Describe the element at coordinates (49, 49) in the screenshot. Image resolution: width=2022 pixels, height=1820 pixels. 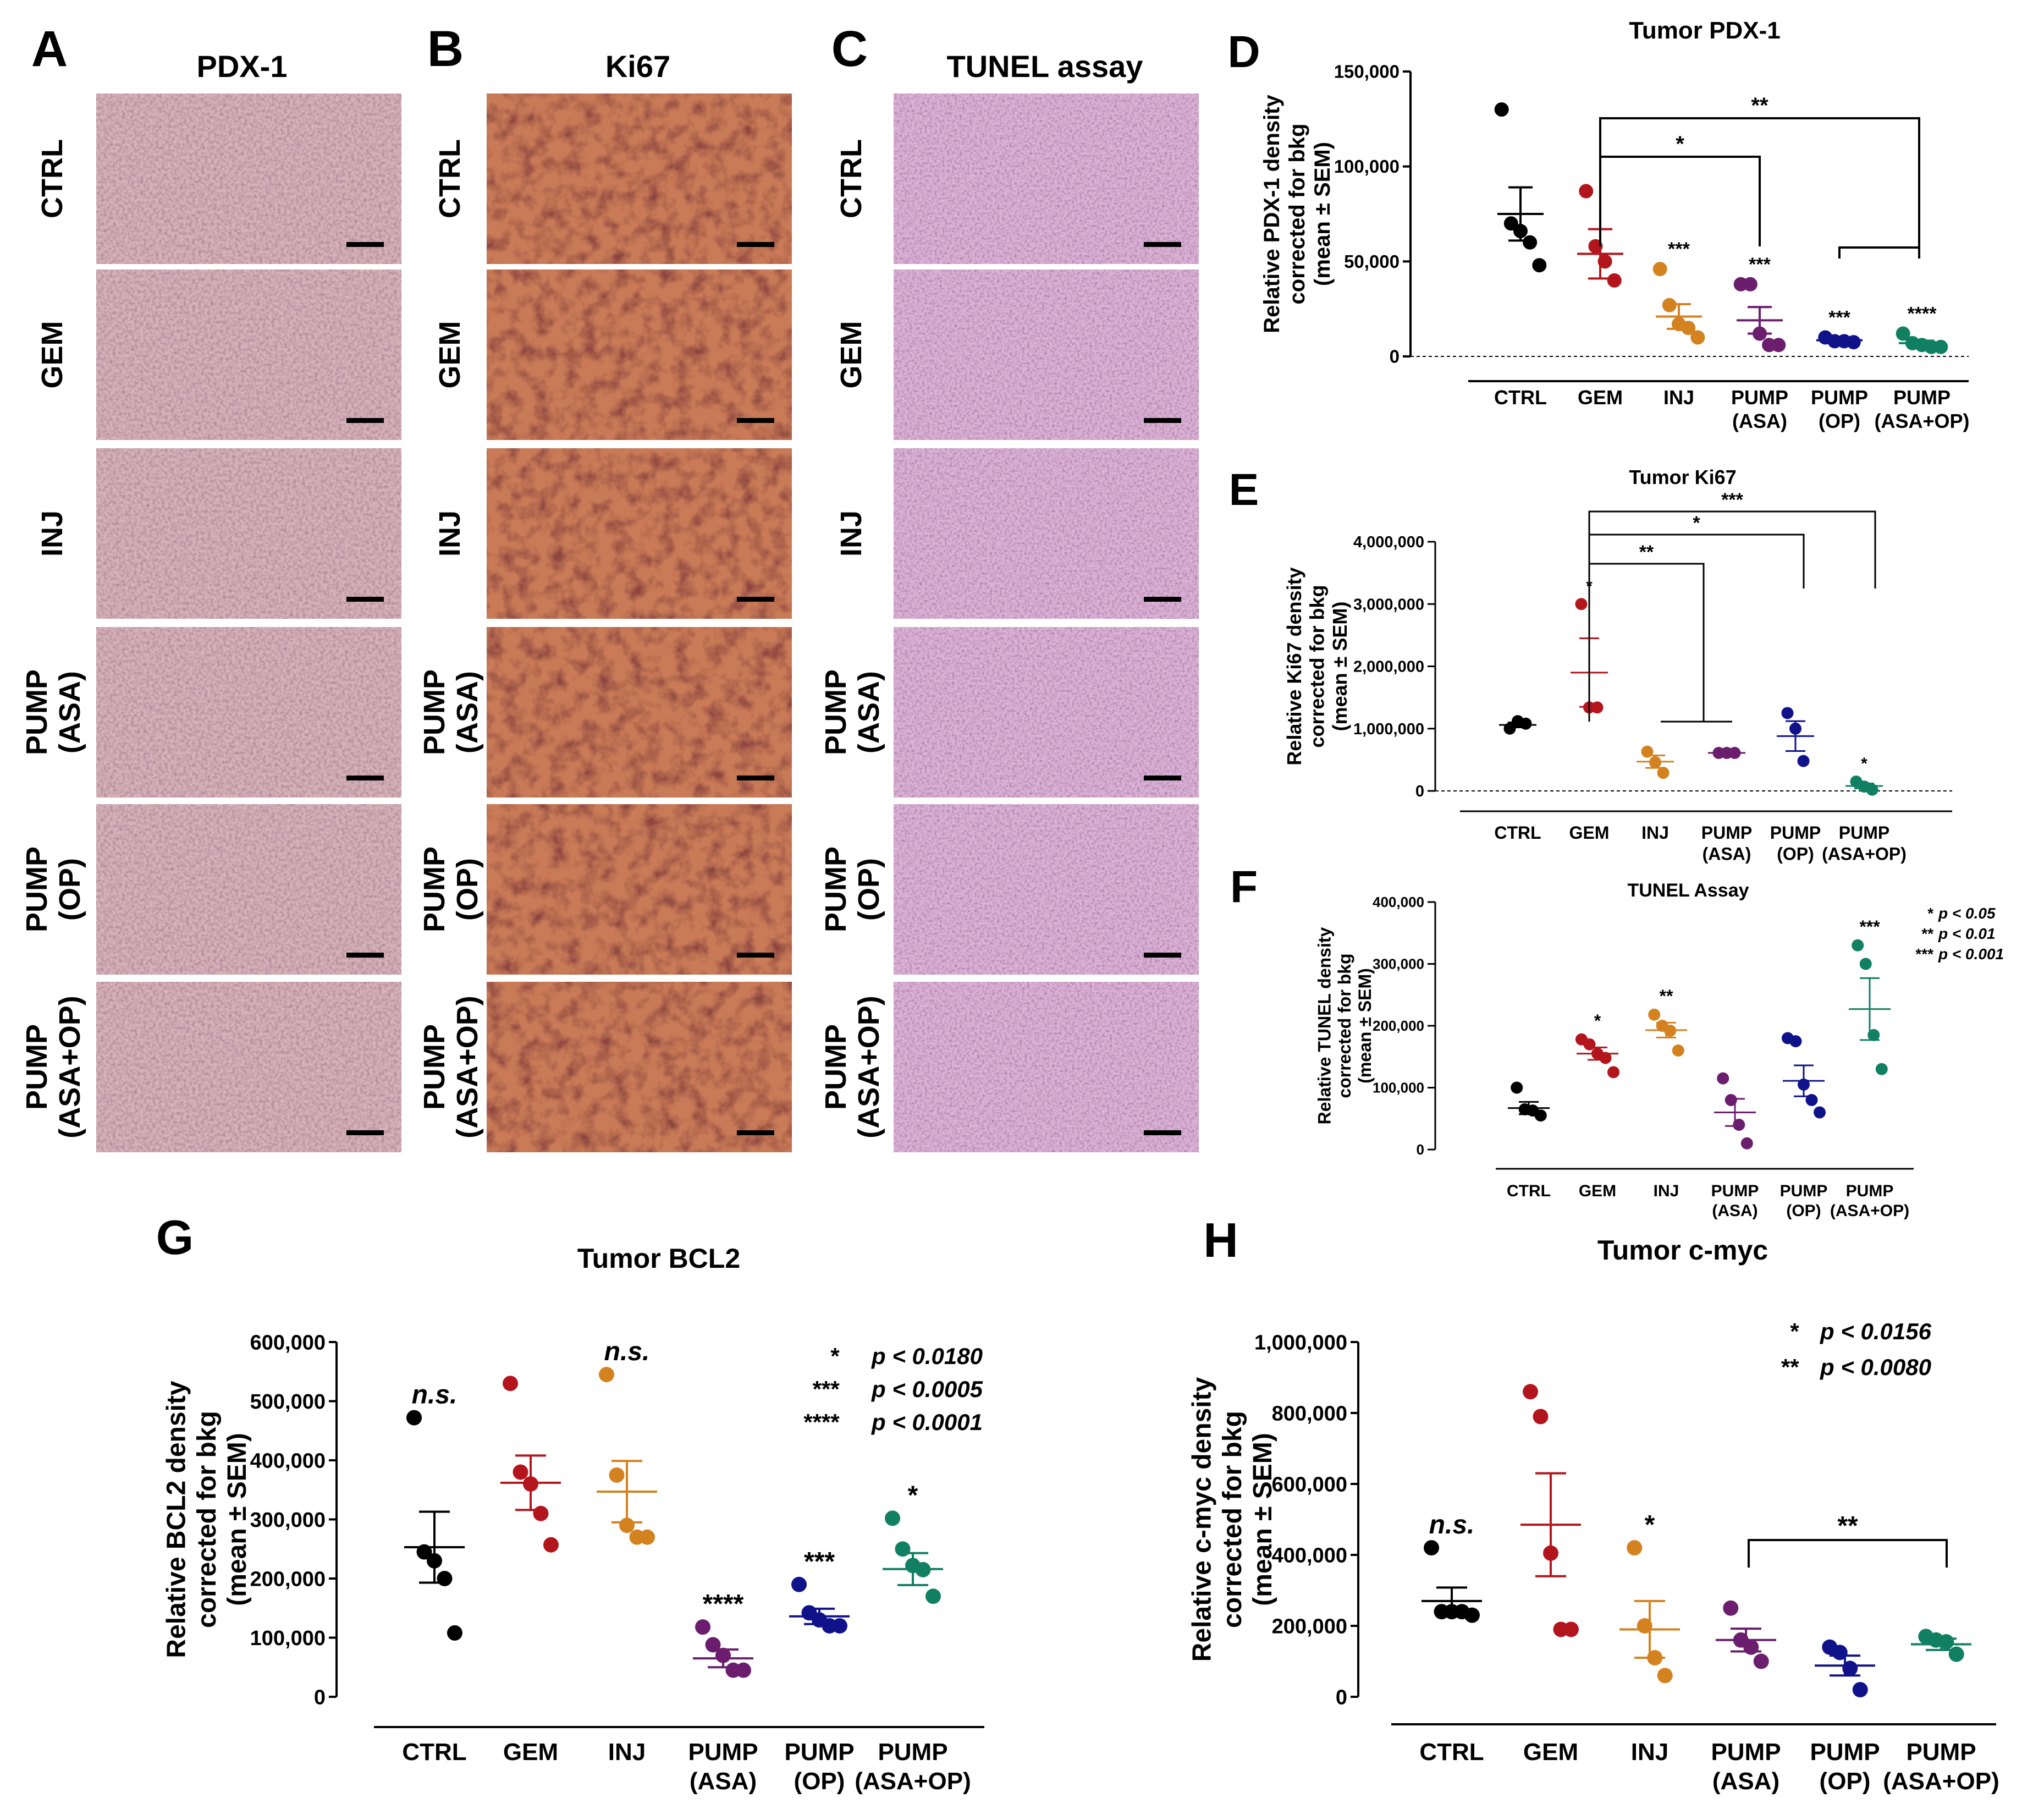
I see `panel-letter-A: A` at that location.